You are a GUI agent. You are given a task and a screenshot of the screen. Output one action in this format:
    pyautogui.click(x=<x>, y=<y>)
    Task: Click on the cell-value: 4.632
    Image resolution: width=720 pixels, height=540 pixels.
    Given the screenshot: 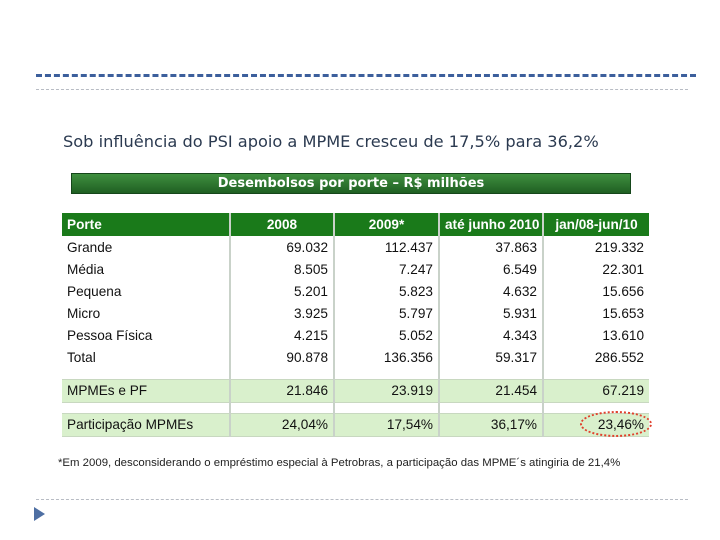 What is the action you would take?
    pyautogui.click(x=490, y=291)
    